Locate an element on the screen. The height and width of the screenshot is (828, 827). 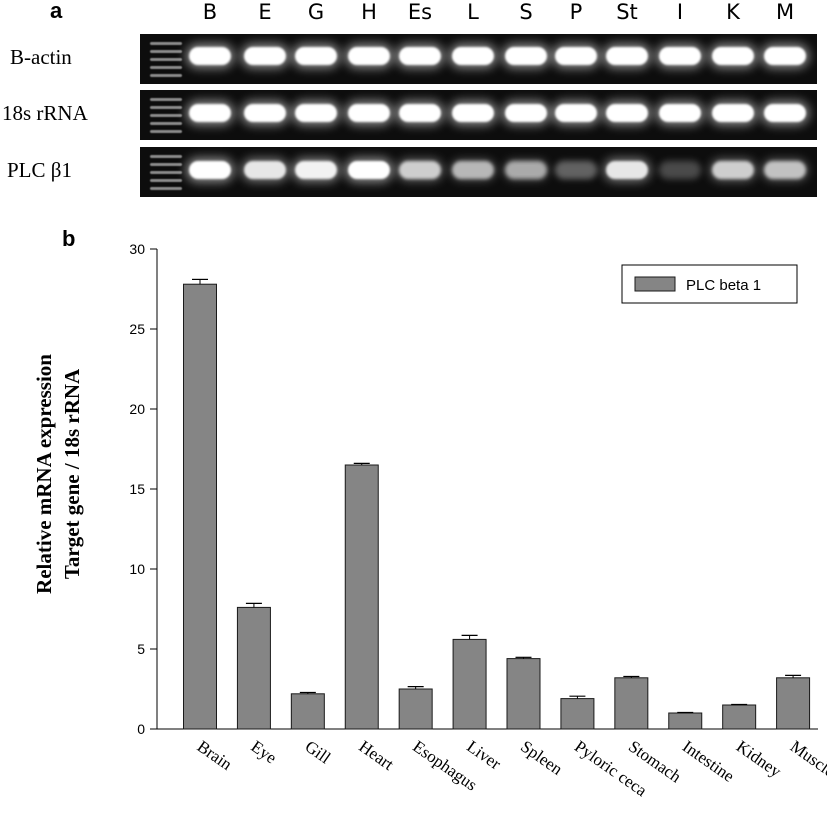
x-tick-label: Gill is located at coordinates (318, 752).